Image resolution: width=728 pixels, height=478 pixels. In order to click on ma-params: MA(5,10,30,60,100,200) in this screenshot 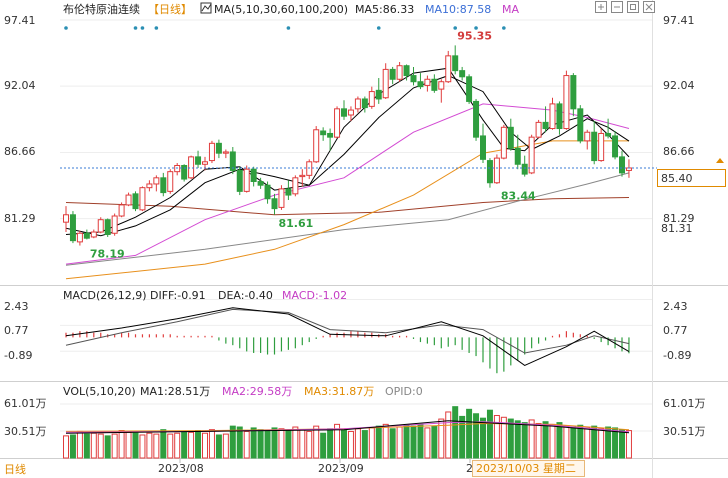, I will do `click(281, 9)`.